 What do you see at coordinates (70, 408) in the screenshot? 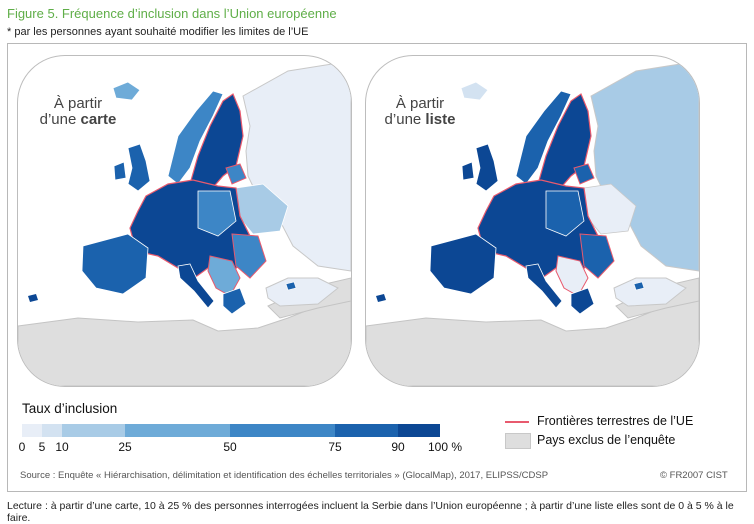
I see `legend-title: Taux d’inclusion` at bounding box center [70, 408].